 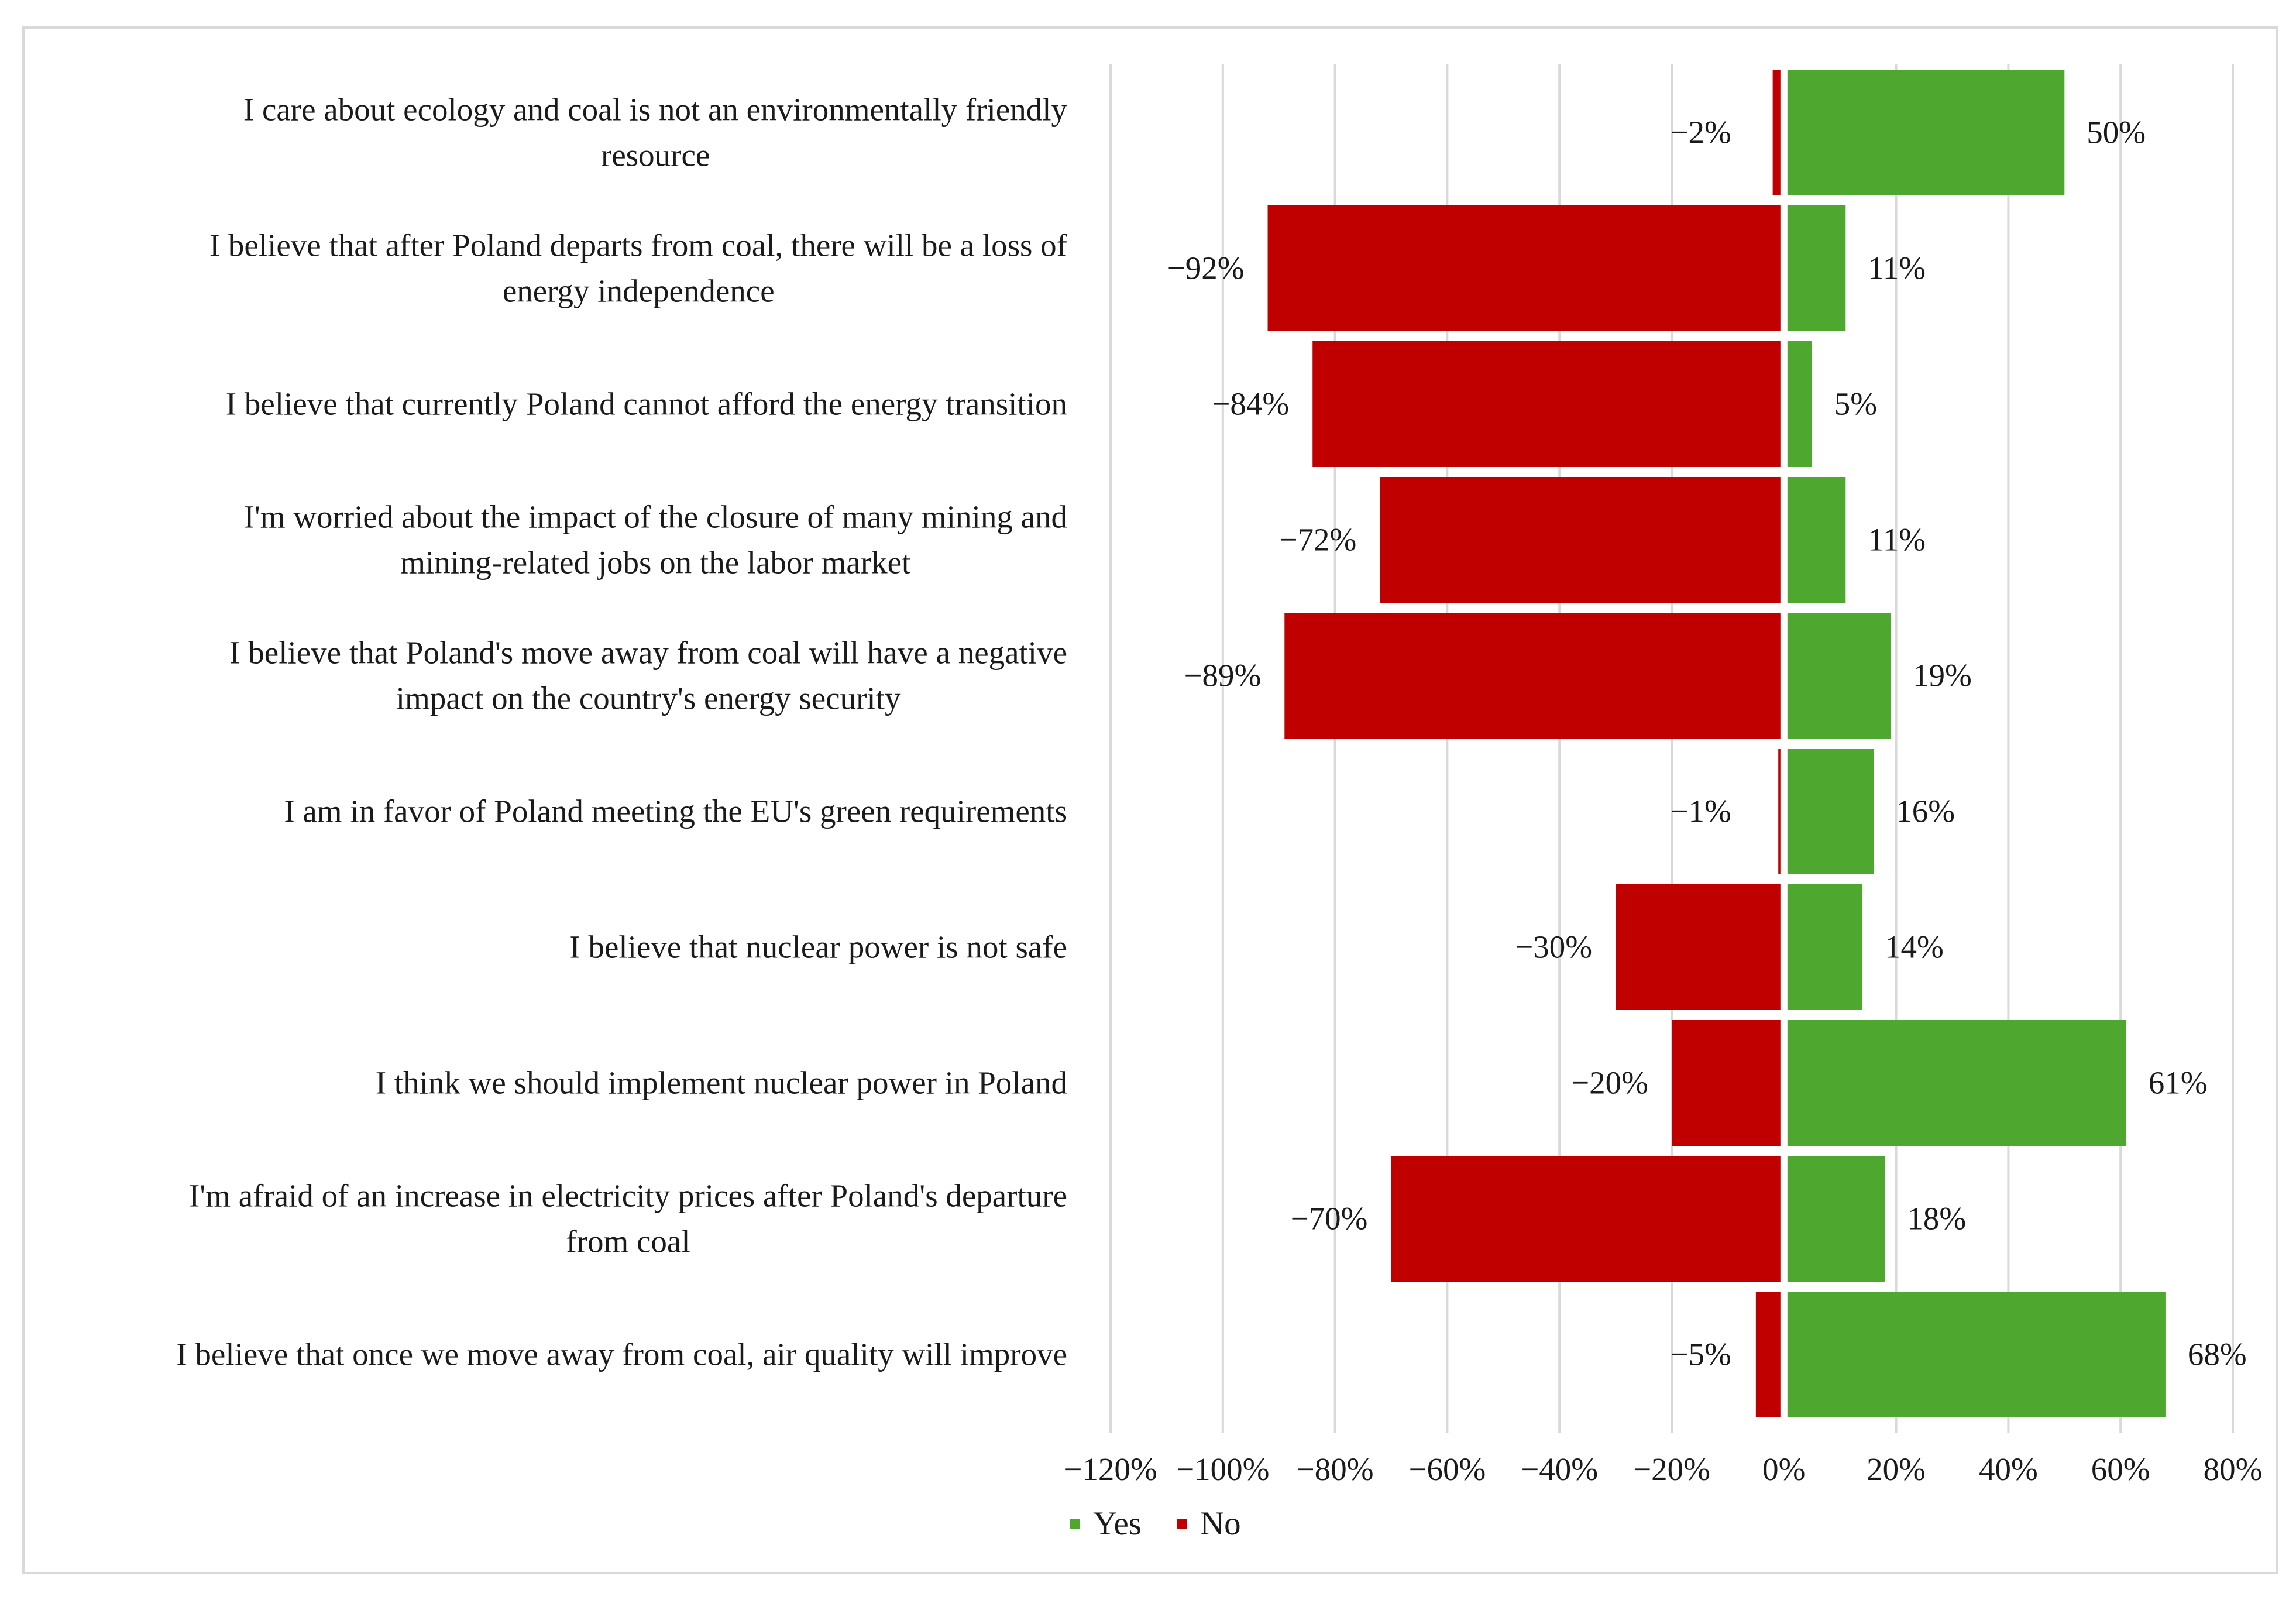 I want to click on value-label-no: −2%, so click(x=1700, y=132).